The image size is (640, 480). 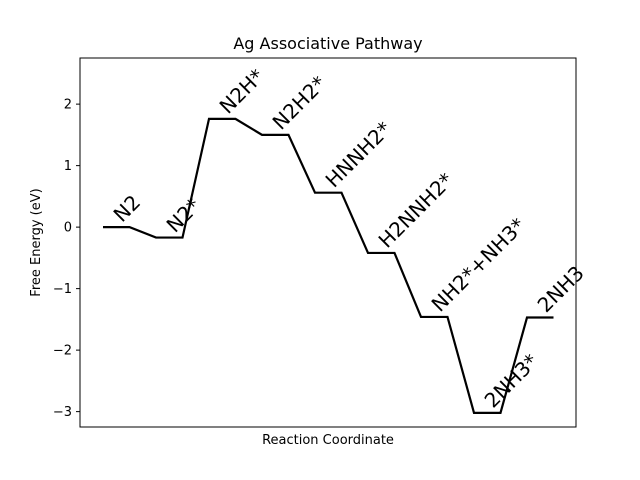 What do you see at coordinates (36, 242) in the screenshot?
I see `y-axis-label: Free Energy (eV)` at bounding box center [36, 242].